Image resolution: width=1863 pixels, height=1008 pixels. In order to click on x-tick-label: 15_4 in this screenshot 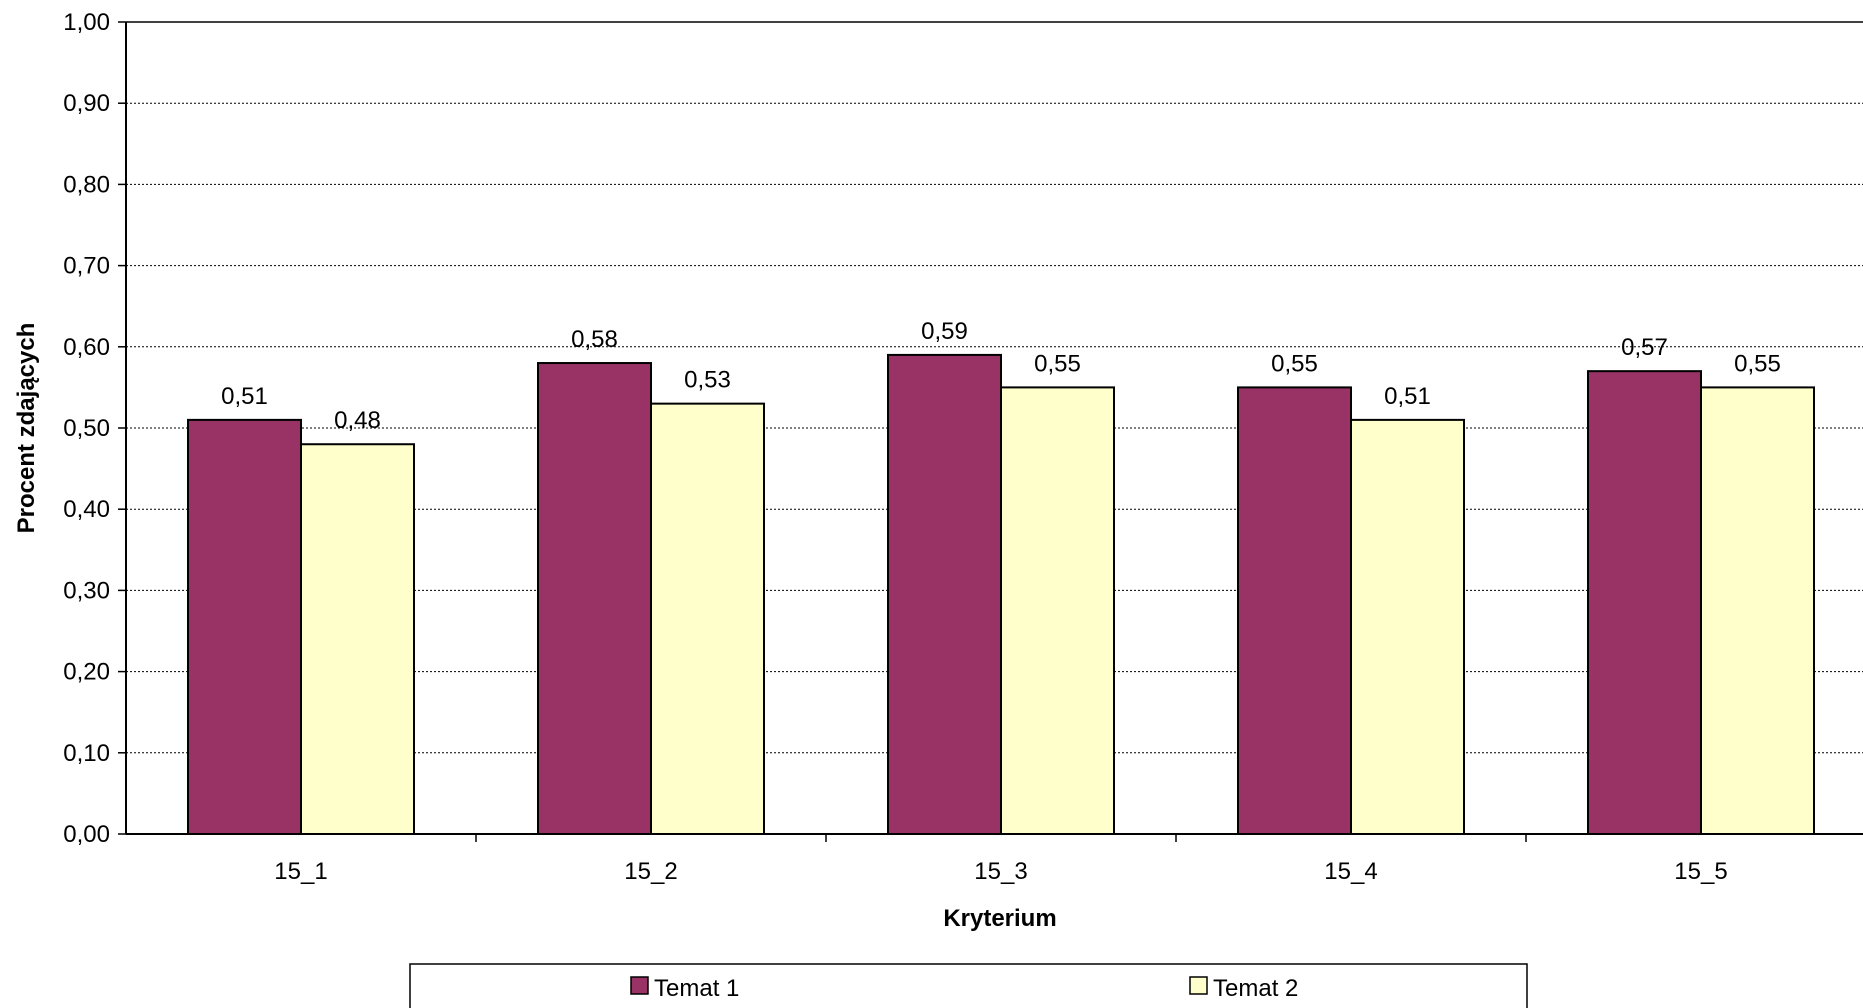, I will do `click(1350, 871)`.